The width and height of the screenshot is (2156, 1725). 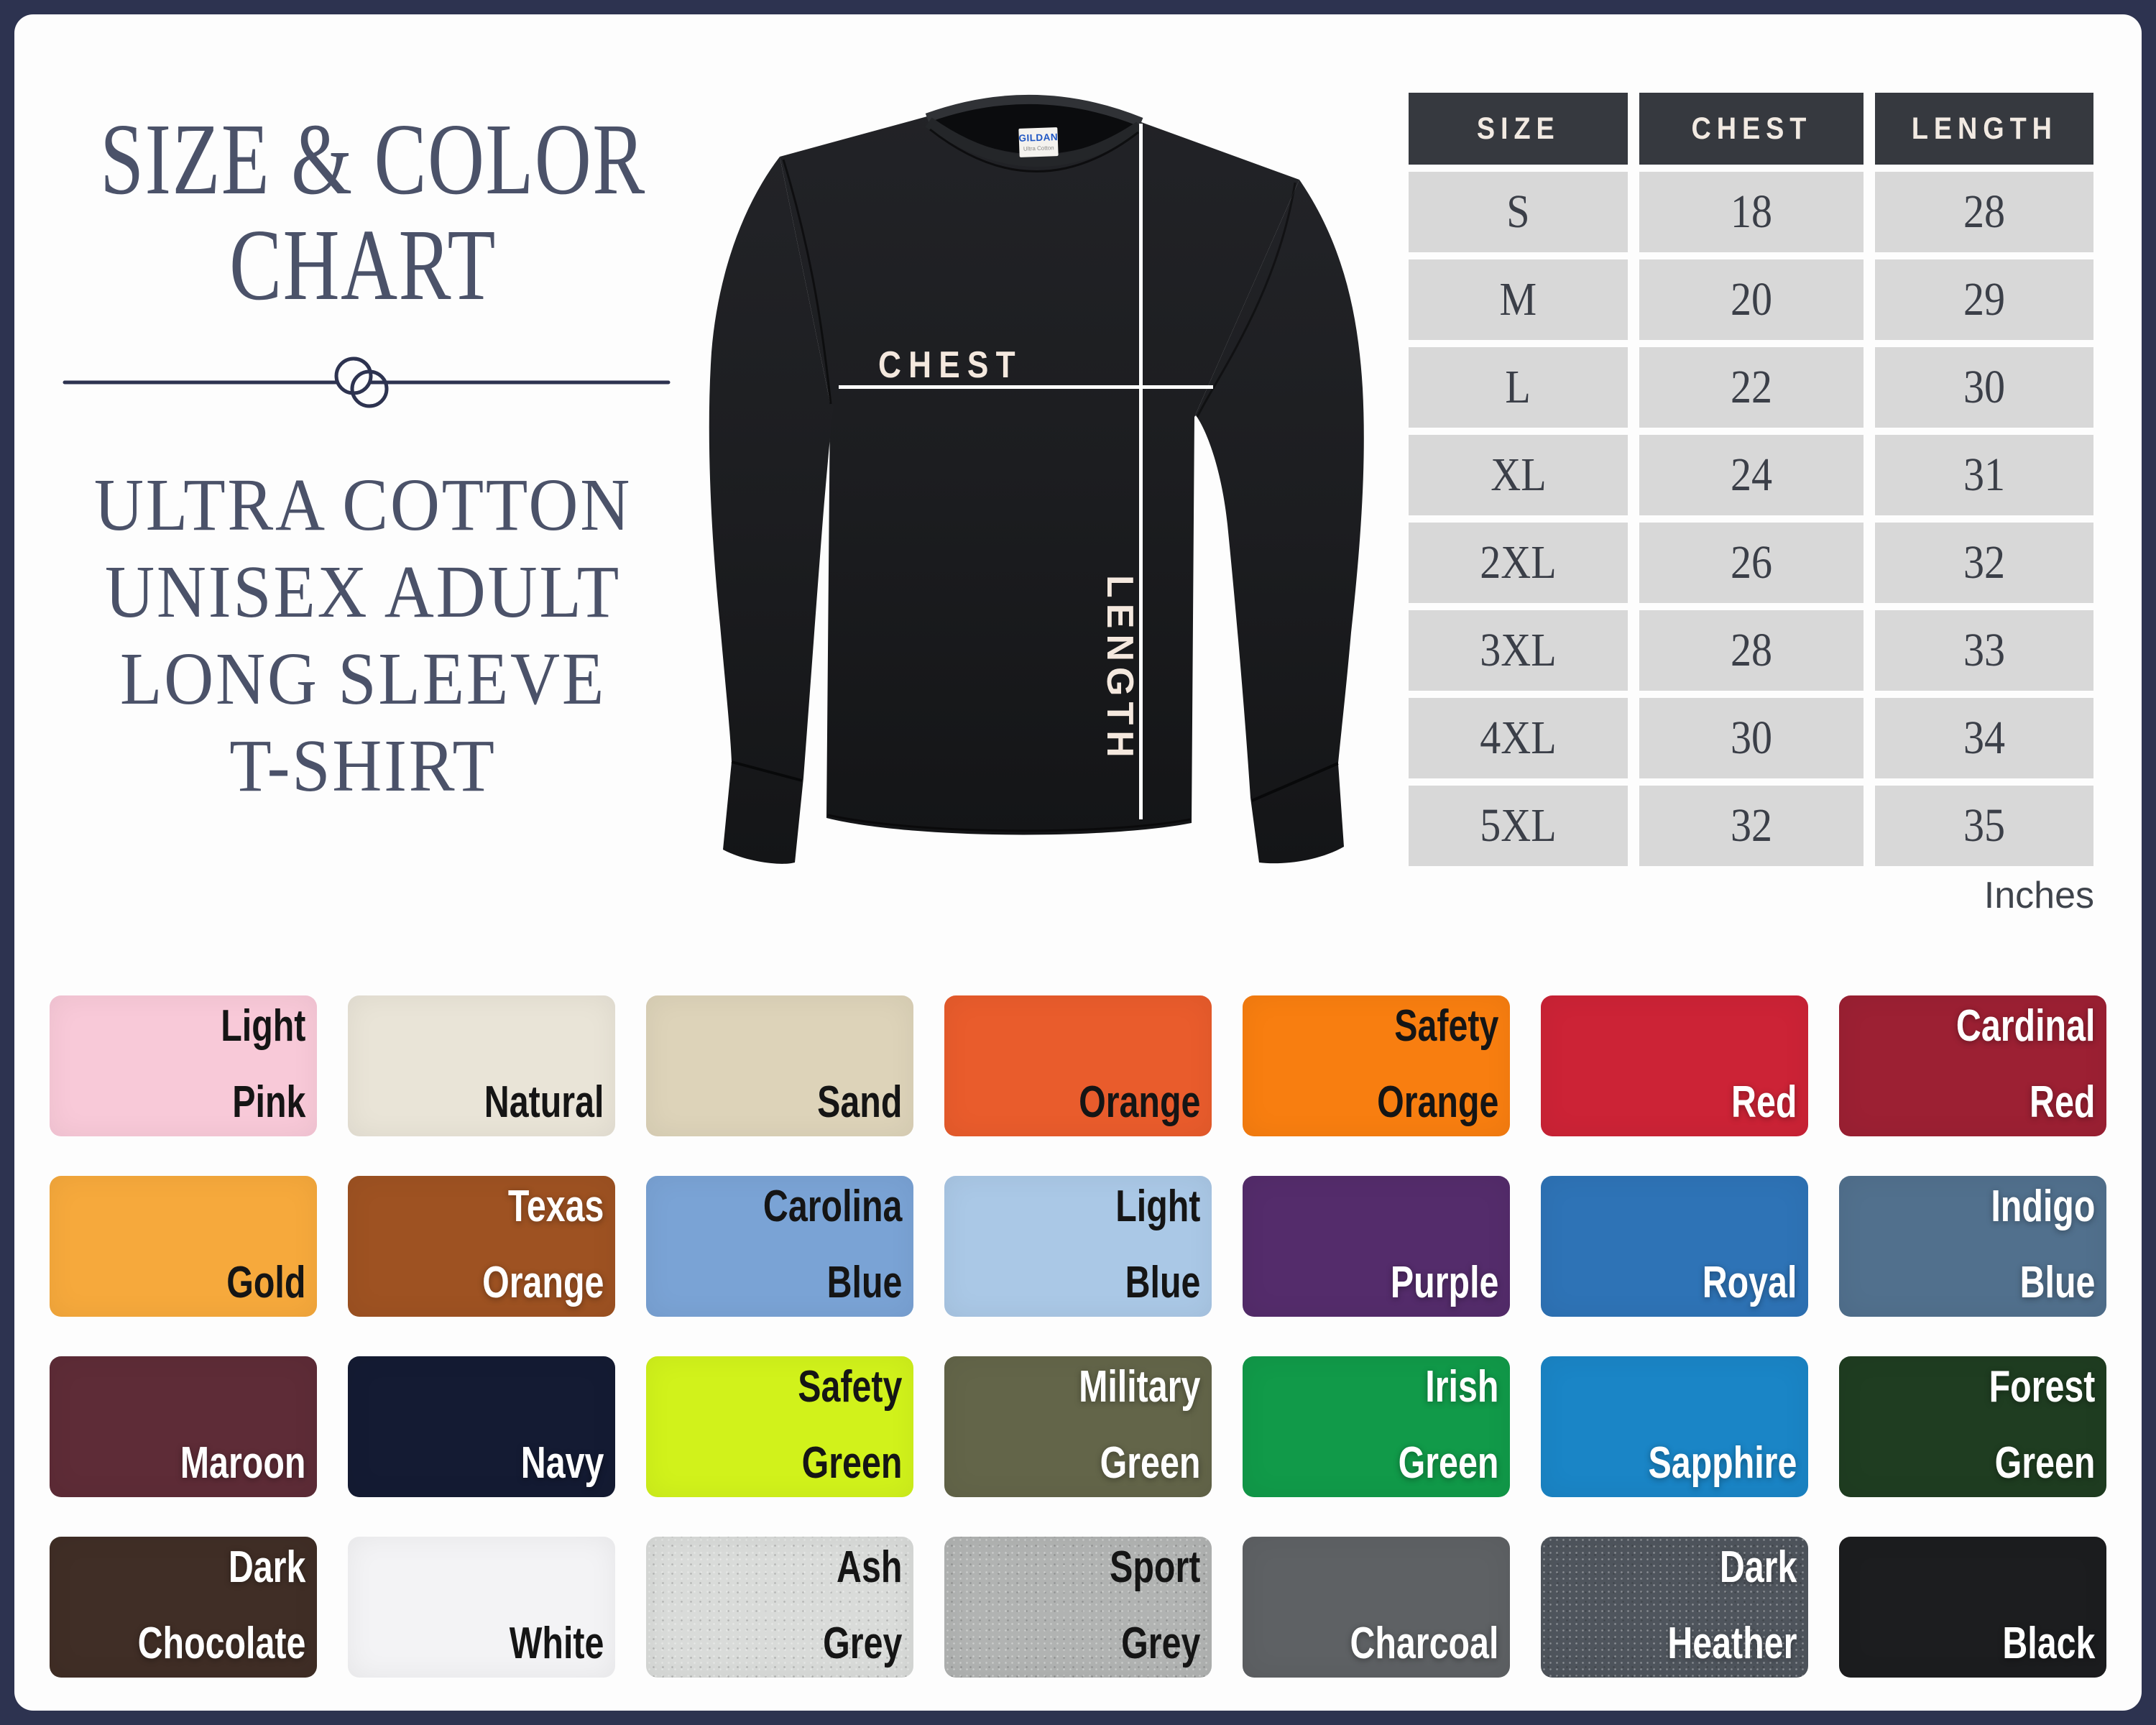 I want to click on divider-ornament-icon, so click(x=367, y=382).